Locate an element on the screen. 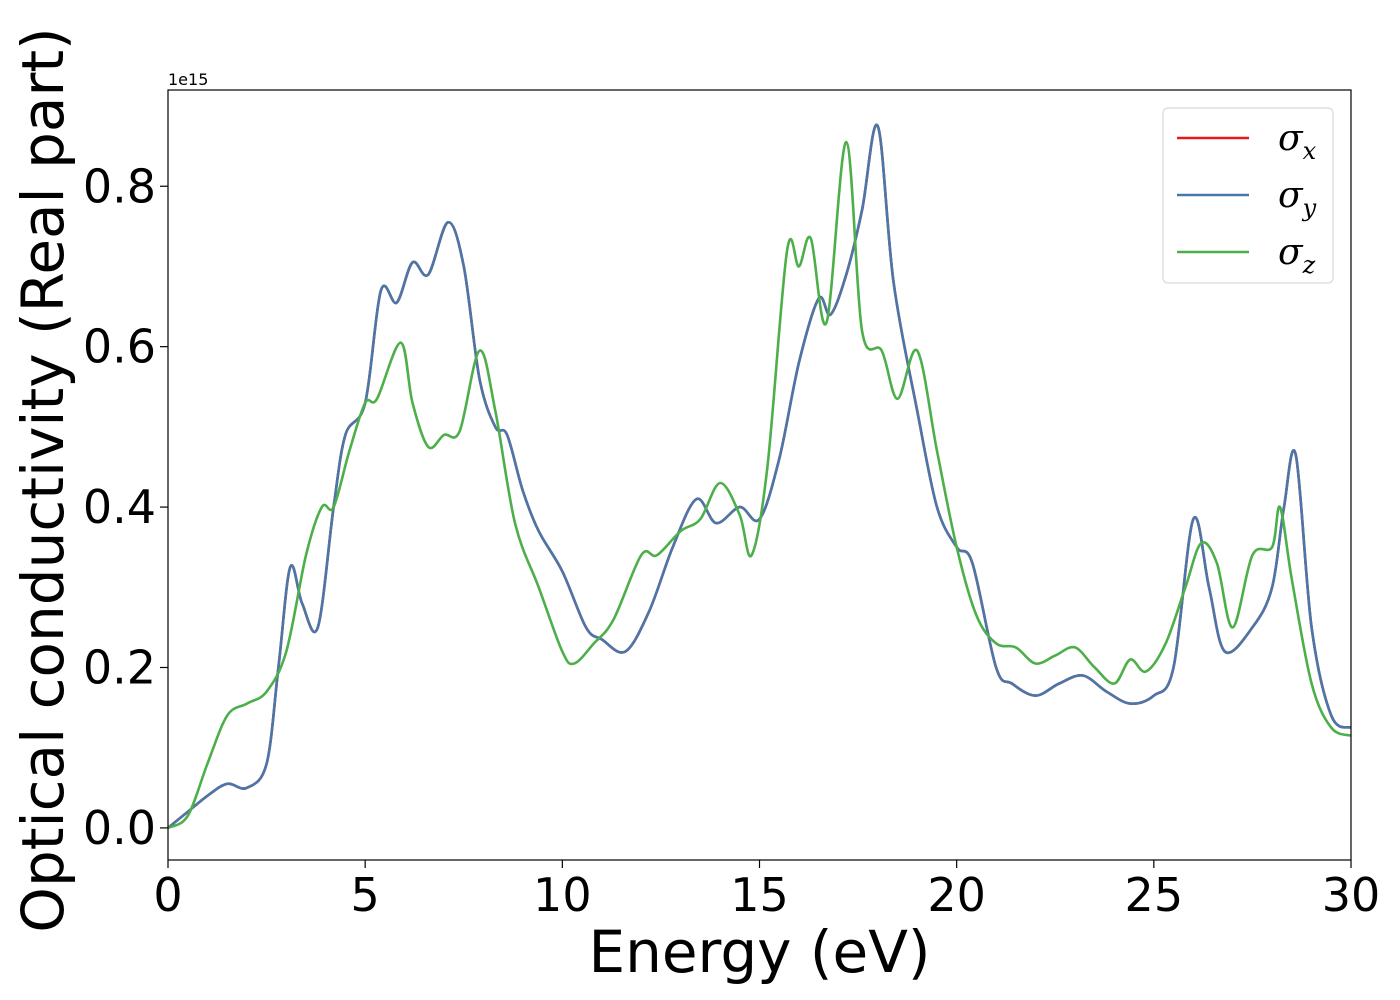  x-tick-label: 15 is located at coordinates (759, 895).